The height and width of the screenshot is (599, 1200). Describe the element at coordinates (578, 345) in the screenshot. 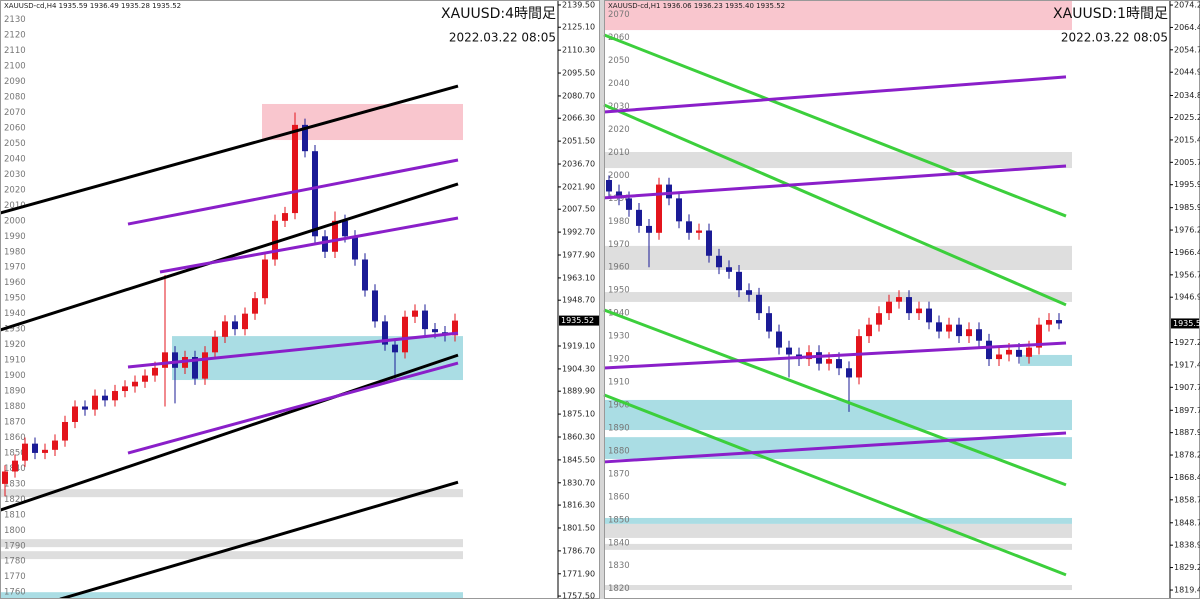

I see `y-tick-label: 1919.10` at that location.